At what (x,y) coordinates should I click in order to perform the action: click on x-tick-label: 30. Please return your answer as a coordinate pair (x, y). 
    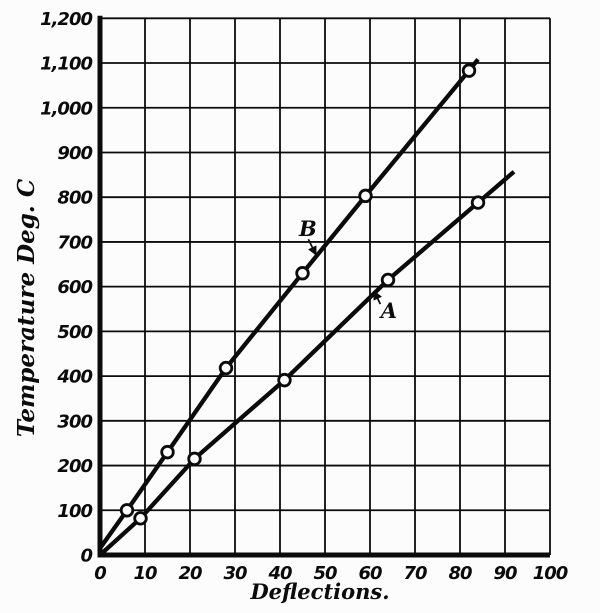
    Looking at the image, I should click on (235, 573).